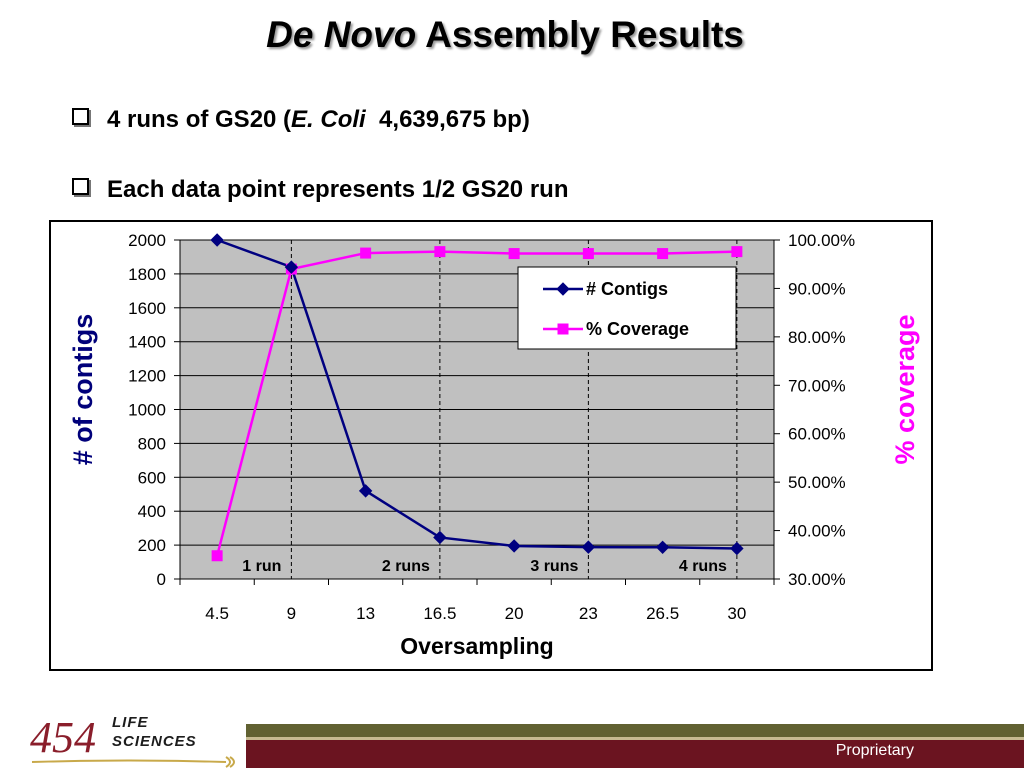  I want to click on run-label: 2 runs, so click(406, 566).